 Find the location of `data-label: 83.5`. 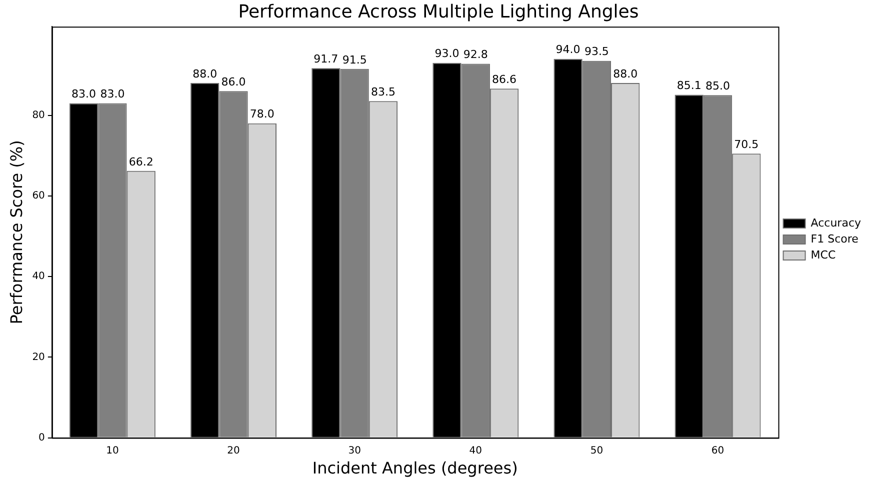

data-label: 83.5 is located at coordinates (383, 92).